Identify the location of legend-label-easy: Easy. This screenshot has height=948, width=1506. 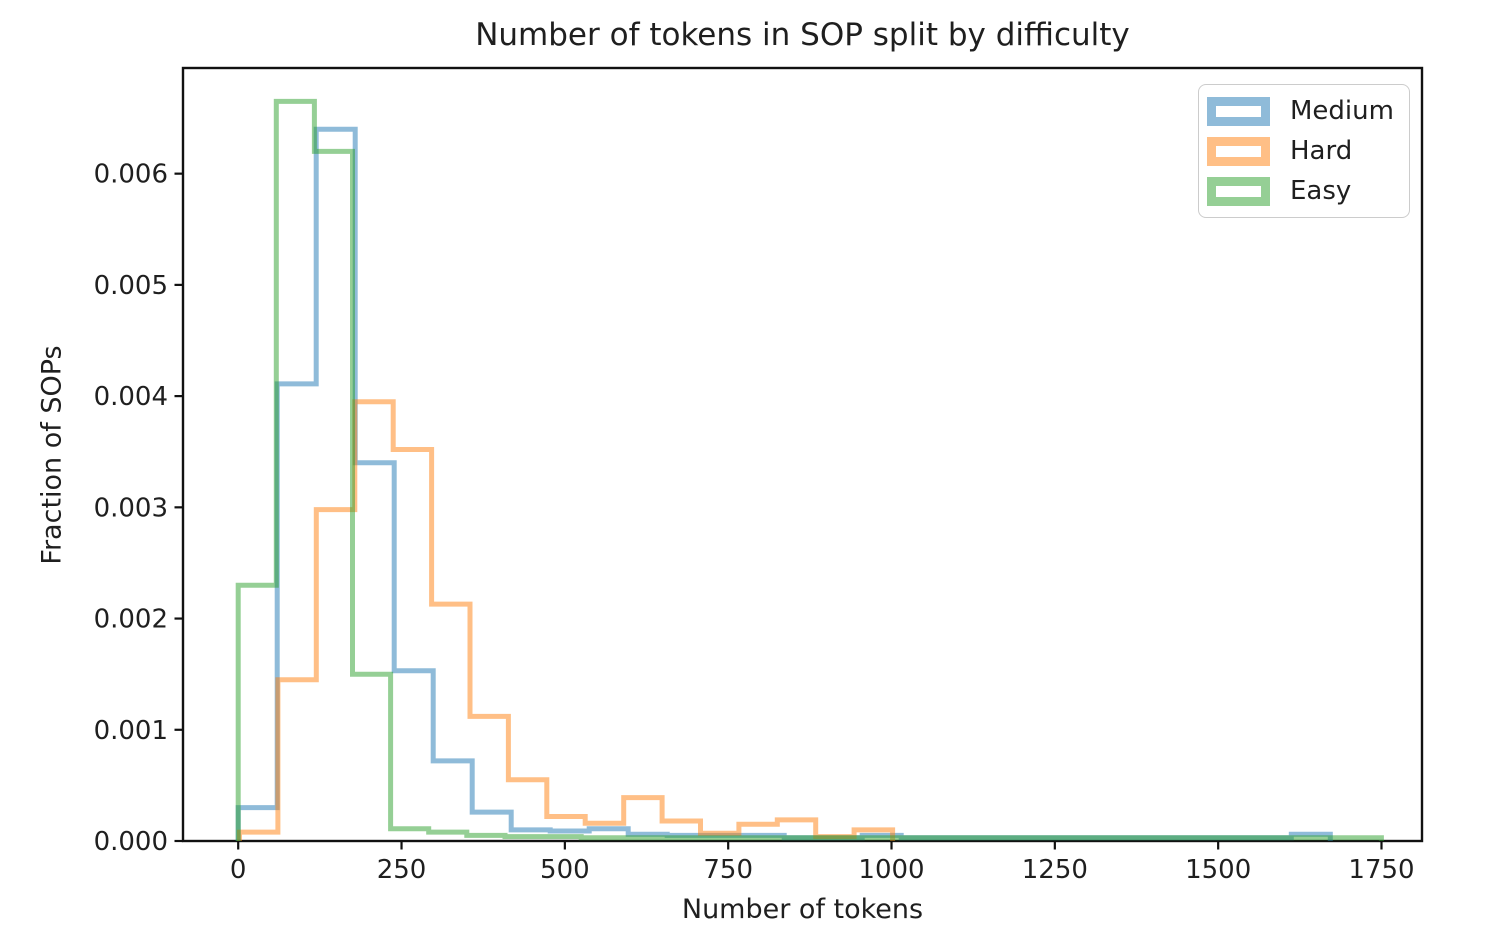
(1321, 191).